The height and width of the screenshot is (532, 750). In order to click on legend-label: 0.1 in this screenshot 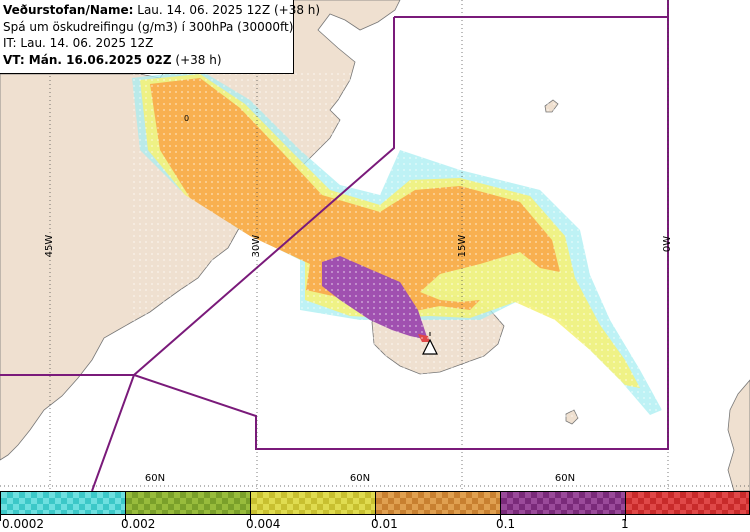, I will do `click(506, 524)`.